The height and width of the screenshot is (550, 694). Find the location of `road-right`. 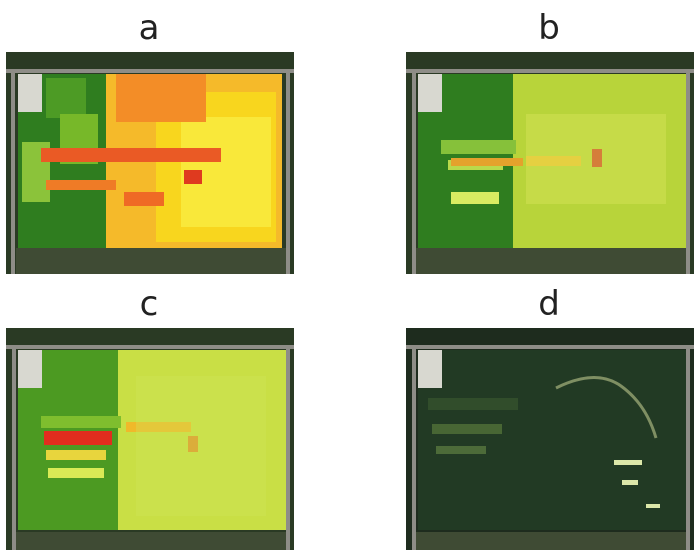

road-right is located at coordinates (288, 171).